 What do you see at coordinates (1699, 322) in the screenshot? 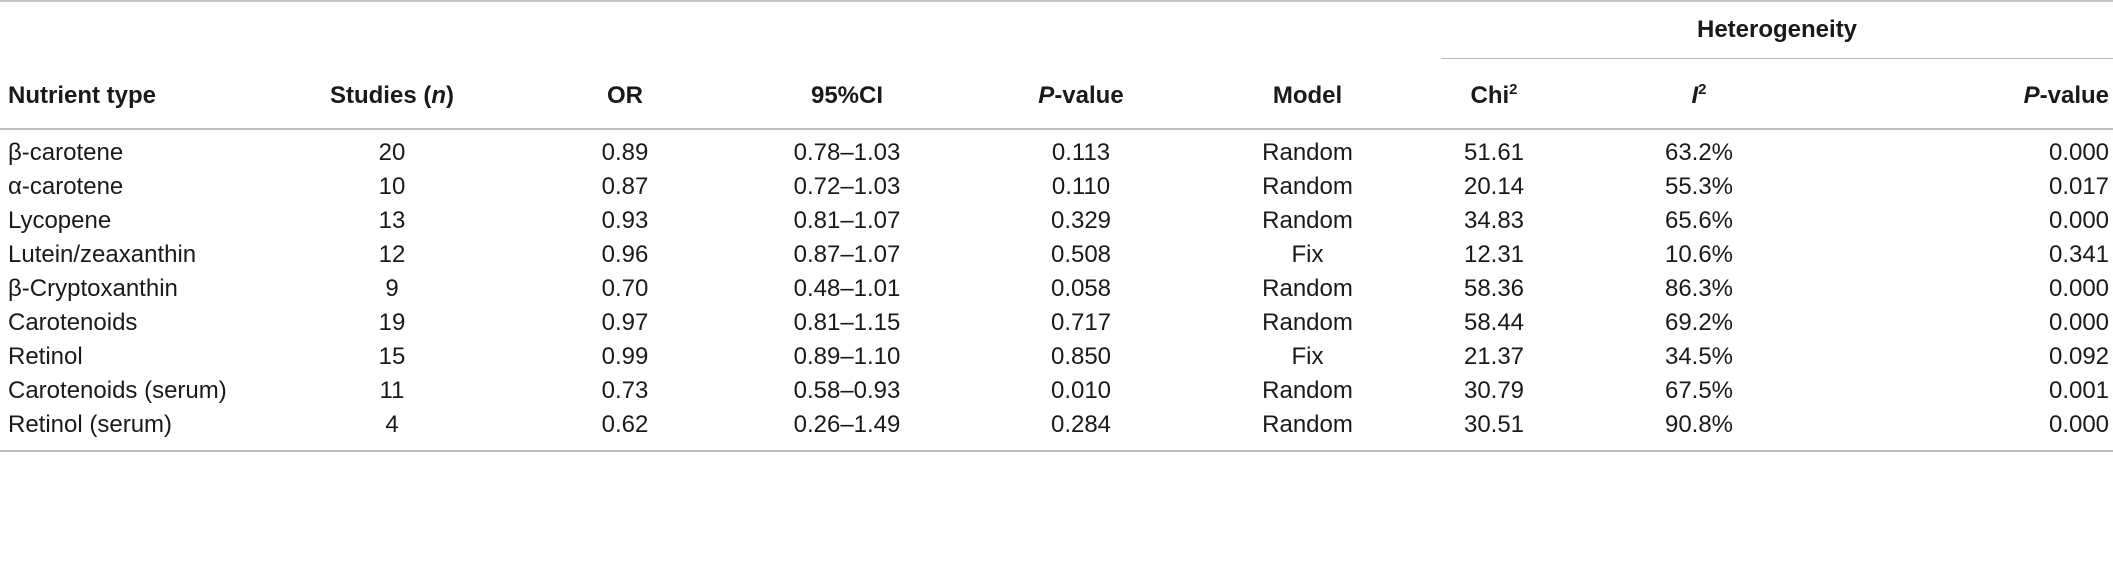
I see `cell-i2: 69.2%` at bounding box center [1699, 322].